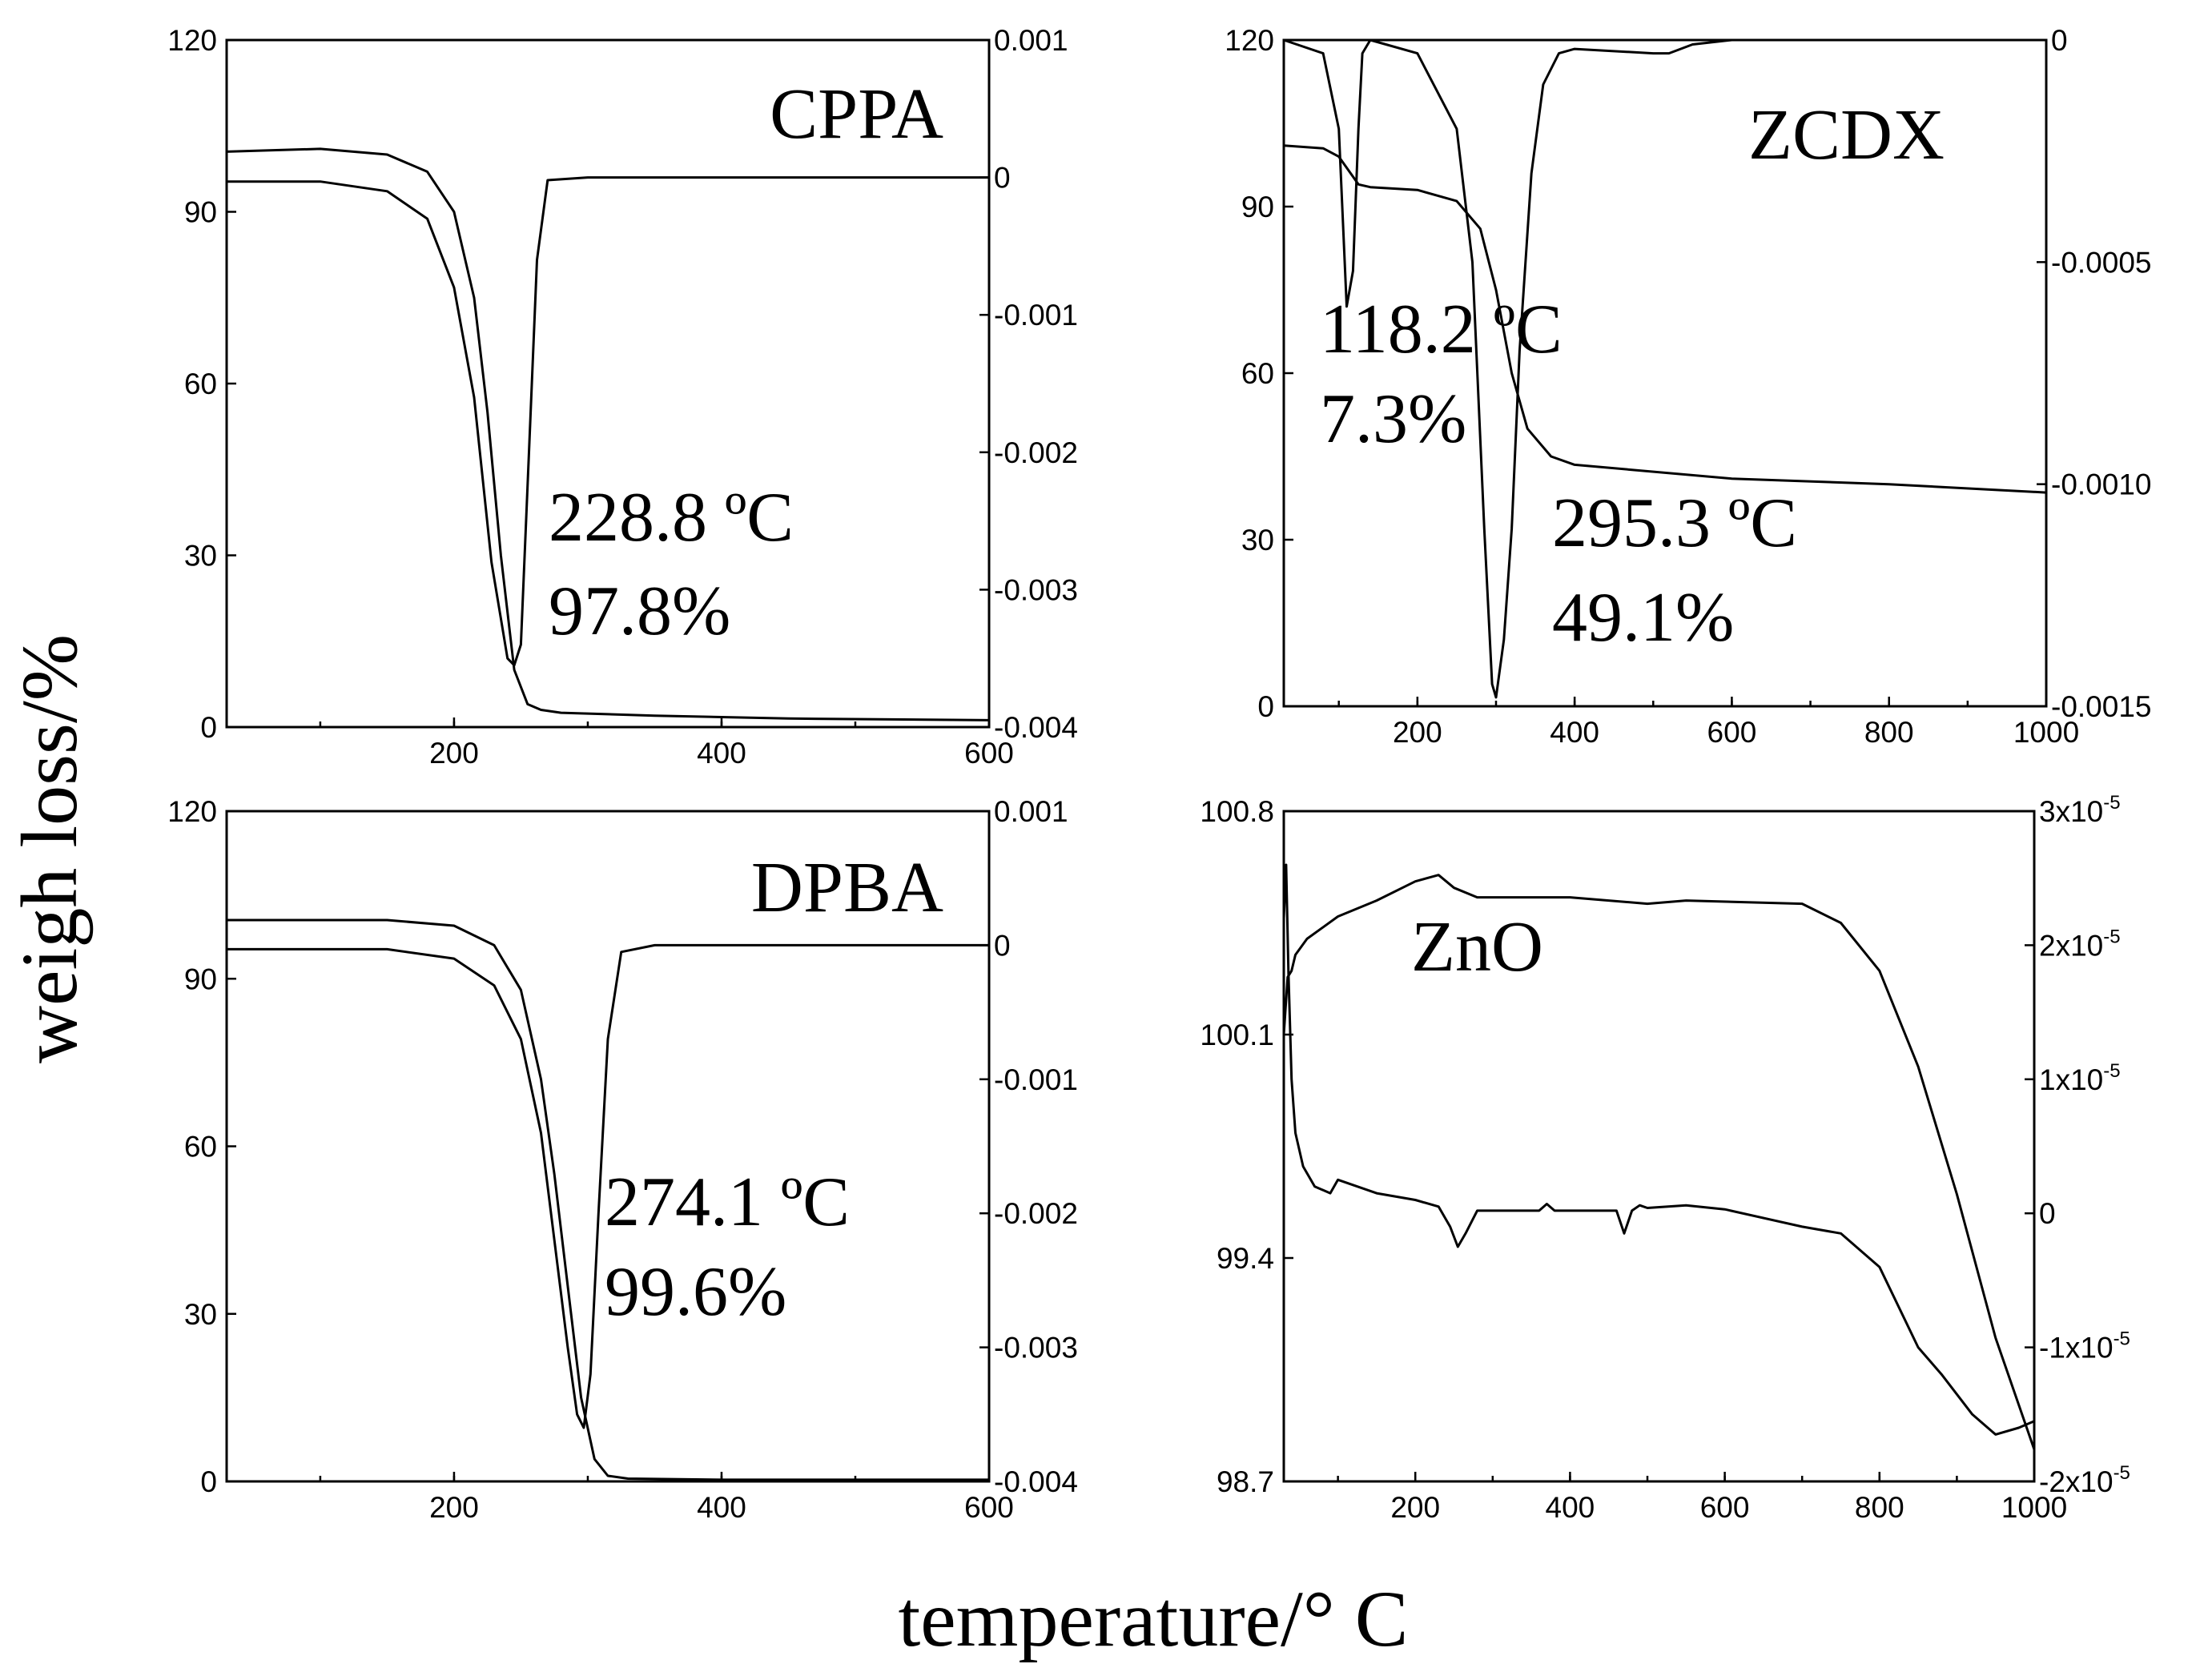 Image resolution: width=2200 pixels, height=1680 pixels. What do you see at coordinates (1393, 419) in the screenshot?
I see `annotation-label: 7.3%` at bounding box center [1393, 419].